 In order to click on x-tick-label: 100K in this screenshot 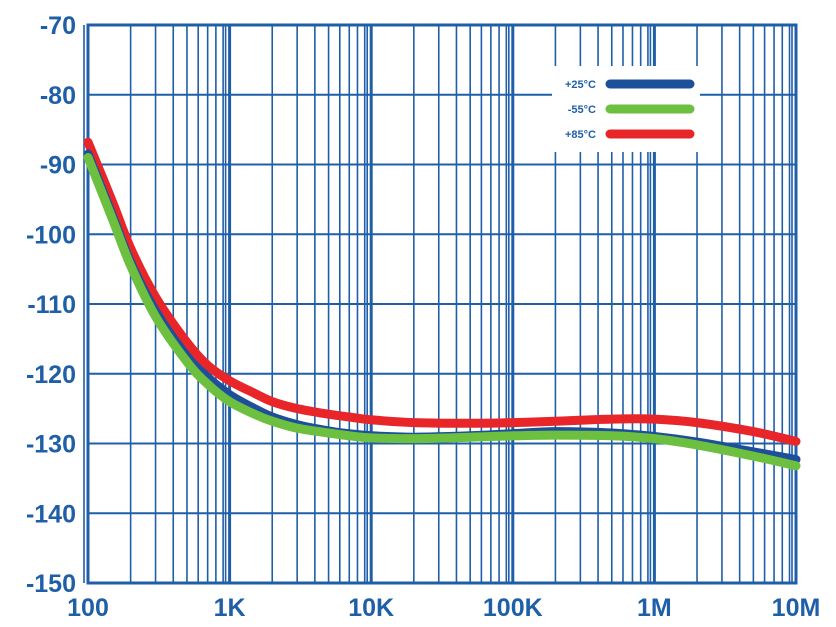, I will do `click(513, 608)`.